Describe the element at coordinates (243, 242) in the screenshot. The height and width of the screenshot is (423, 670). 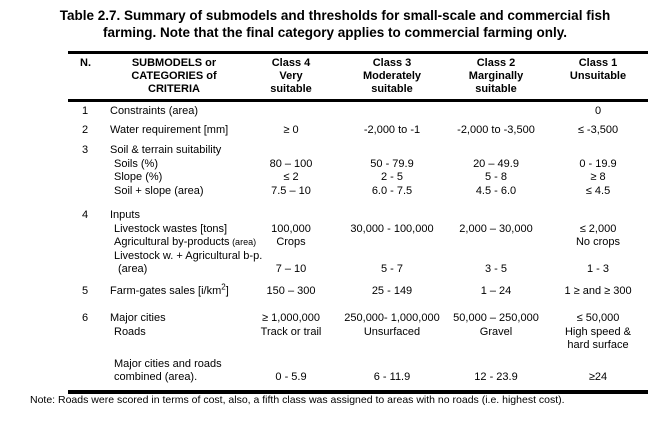
I see `row-label-small: (area)` at that location.